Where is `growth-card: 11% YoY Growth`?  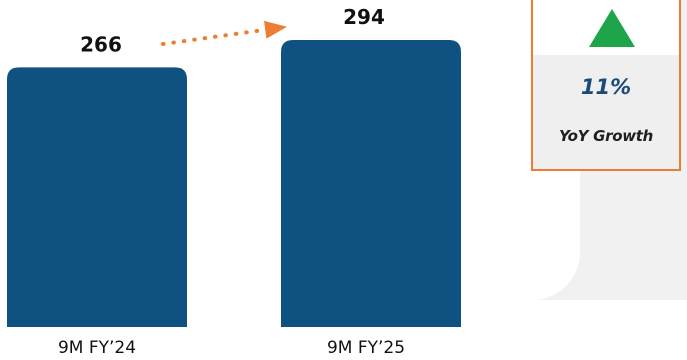
growth-card: 11% YoY Growth is located at coordinates (606, 85).